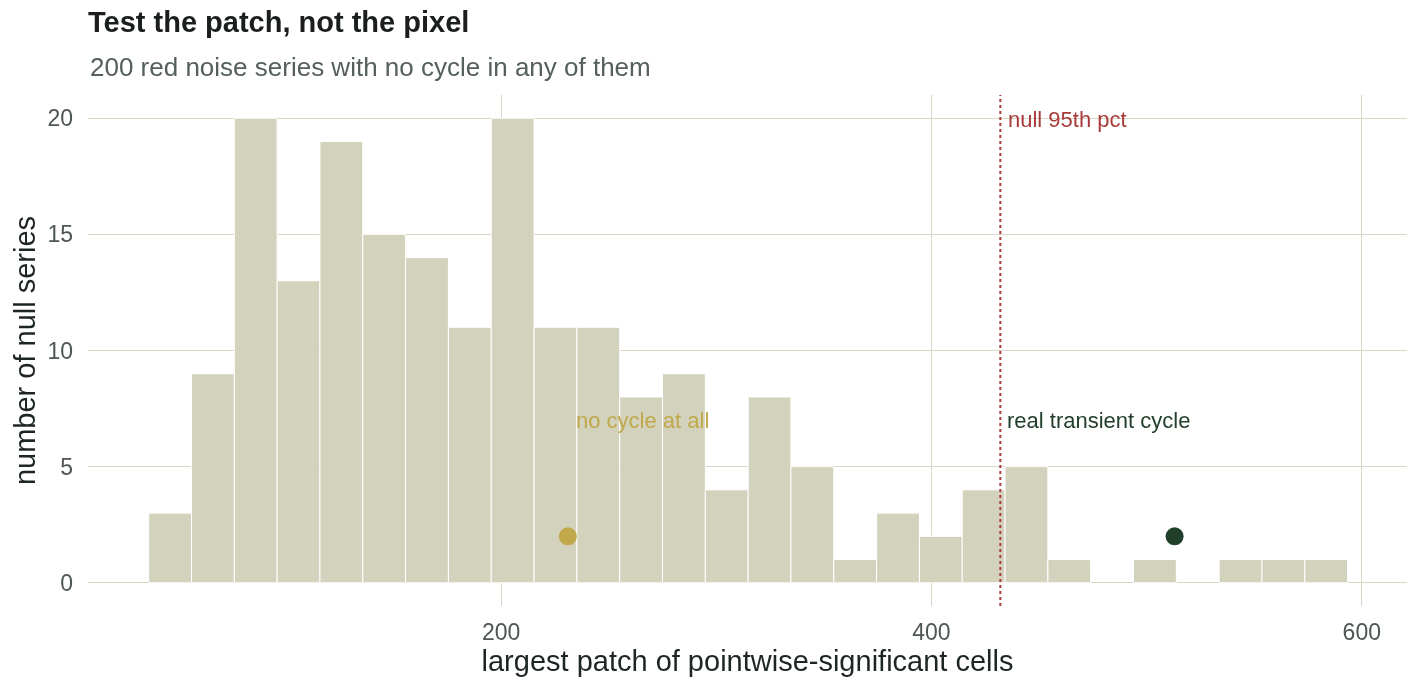  What do you see at coordinates (747, 661) in the screenshot?
I see `x-axis-title: largest patch of pointwise-significant cells` at bounding box center [747, 661].